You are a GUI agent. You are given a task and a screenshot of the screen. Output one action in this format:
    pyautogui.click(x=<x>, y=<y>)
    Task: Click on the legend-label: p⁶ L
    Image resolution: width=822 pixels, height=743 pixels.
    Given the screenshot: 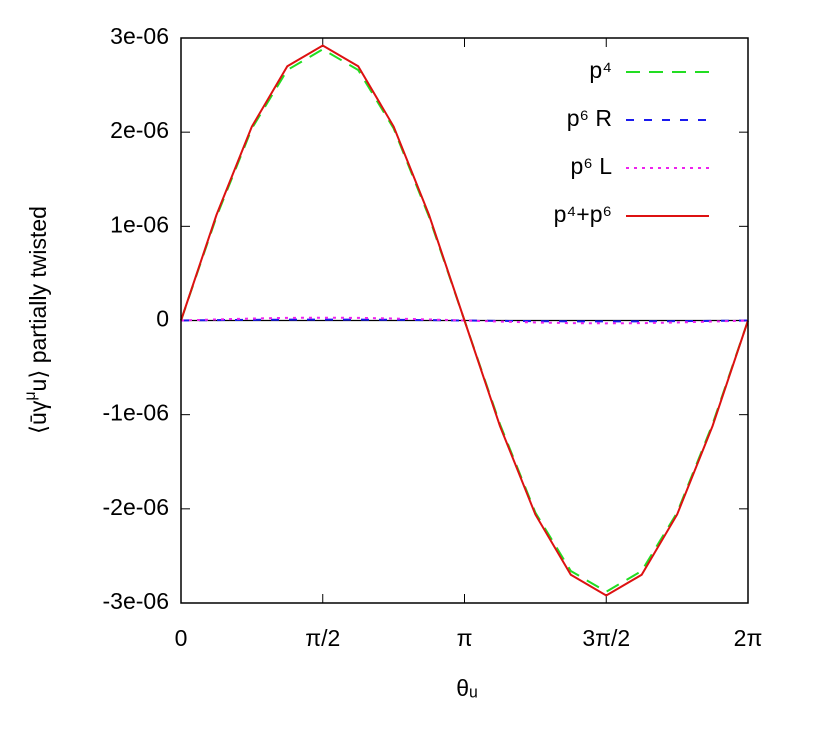 What is the action you would take?
    pyautogui.click(x=592, y=166)
    